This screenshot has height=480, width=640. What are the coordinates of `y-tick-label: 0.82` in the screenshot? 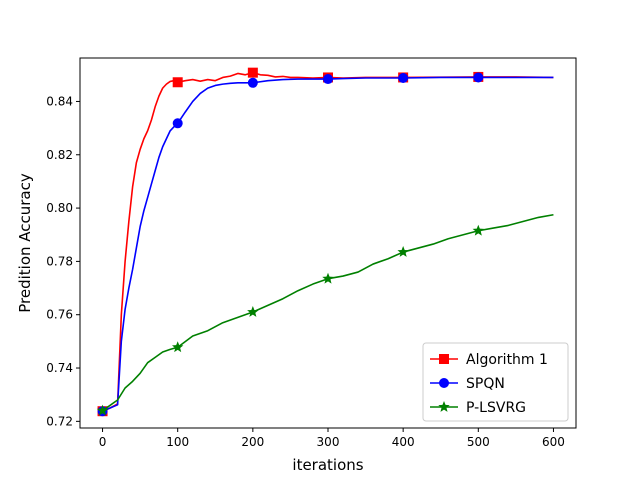 It's located at (59, 155).